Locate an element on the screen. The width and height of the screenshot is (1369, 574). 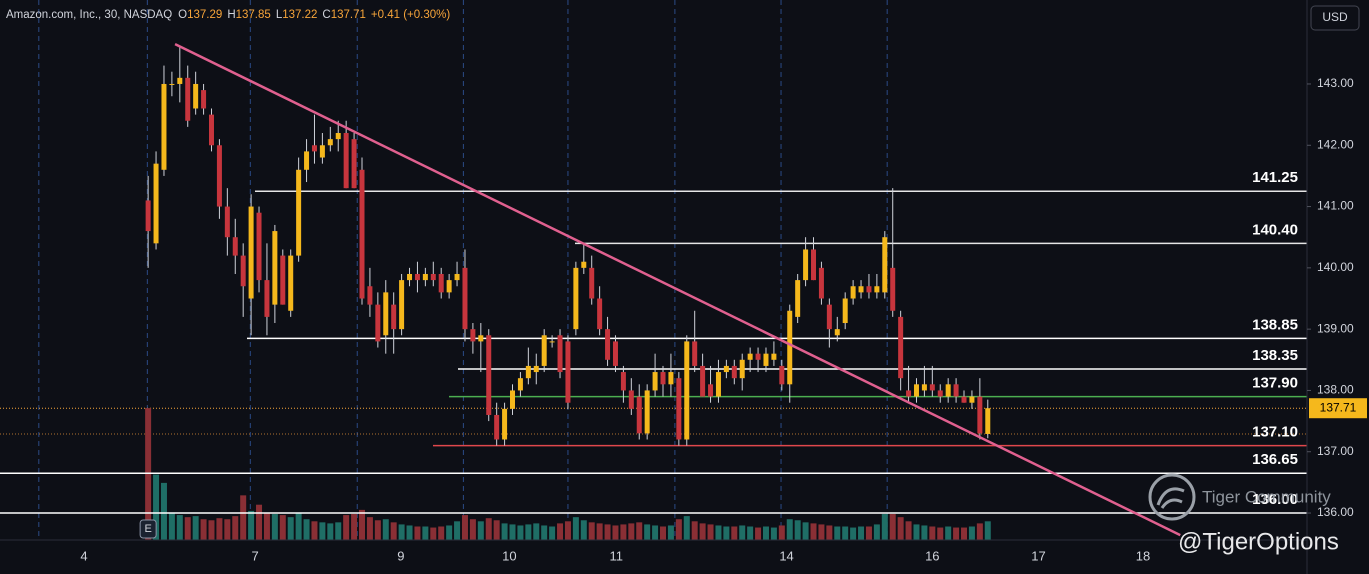
high-value: 137.85 is located at coordinates (253, 15).